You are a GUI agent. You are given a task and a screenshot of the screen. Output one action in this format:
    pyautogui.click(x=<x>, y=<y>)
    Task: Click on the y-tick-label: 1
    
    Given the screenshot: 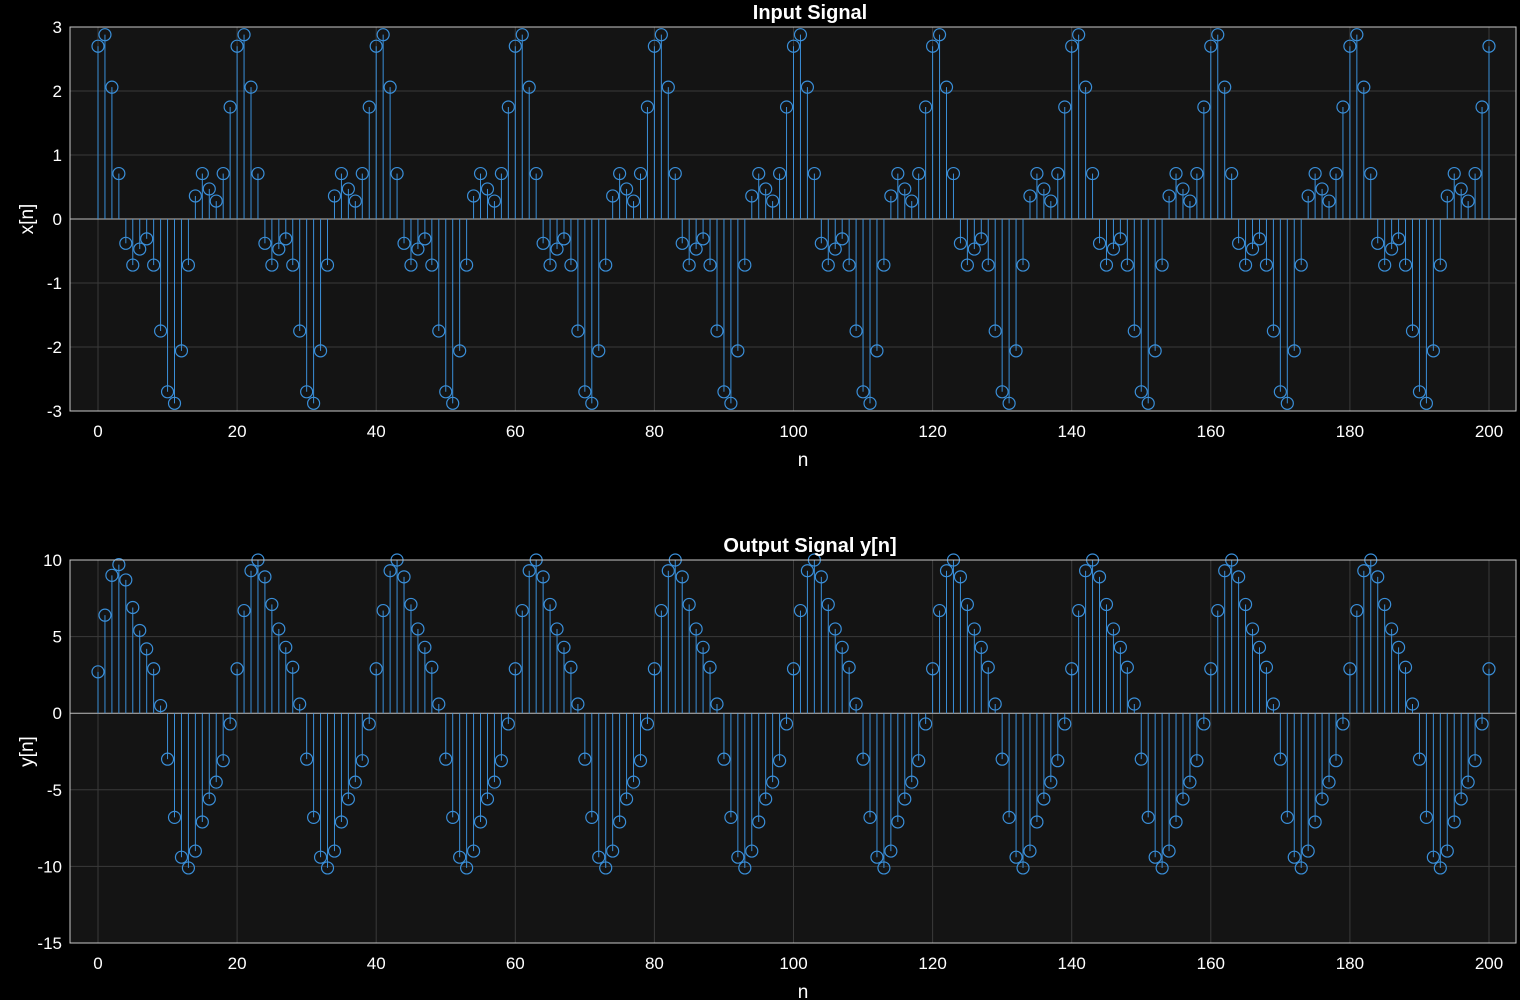 What is the action you would take?
    pyautogui.click(x=57, y=155)
    